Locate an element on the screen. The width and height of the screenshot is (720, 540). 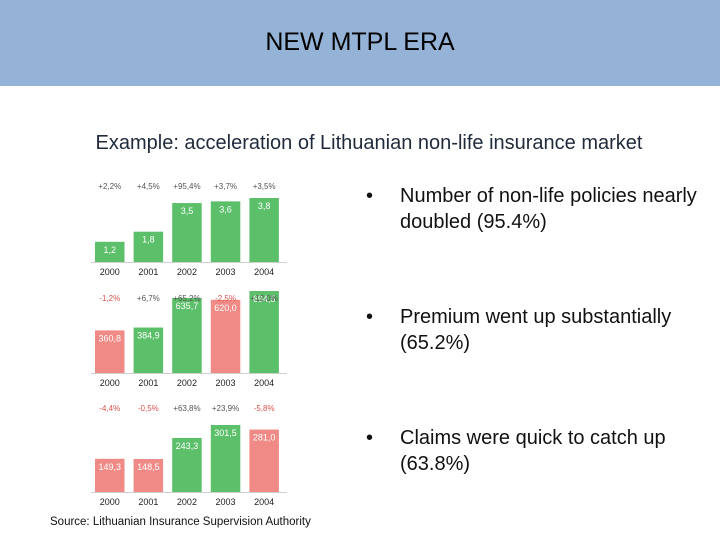
growth-rate-label: -1,2% is located at coordinates (109, 298).